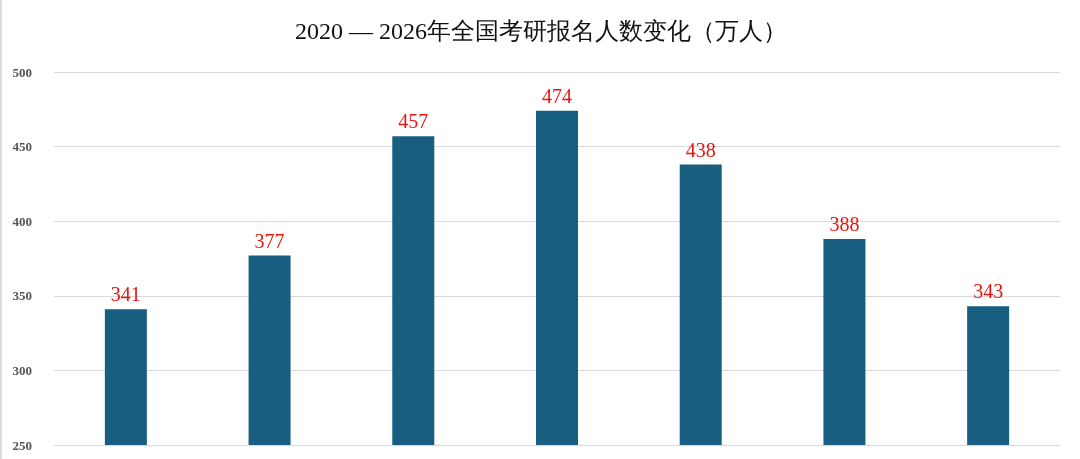 The height and width of the screenshot is (459, 1080). What do you see at coordinates (541, 31) in the screenshot?
I see `chart-title: 2020 — 2026年全国考研报名人数变化（万人）` at bounding box center [541, 31].